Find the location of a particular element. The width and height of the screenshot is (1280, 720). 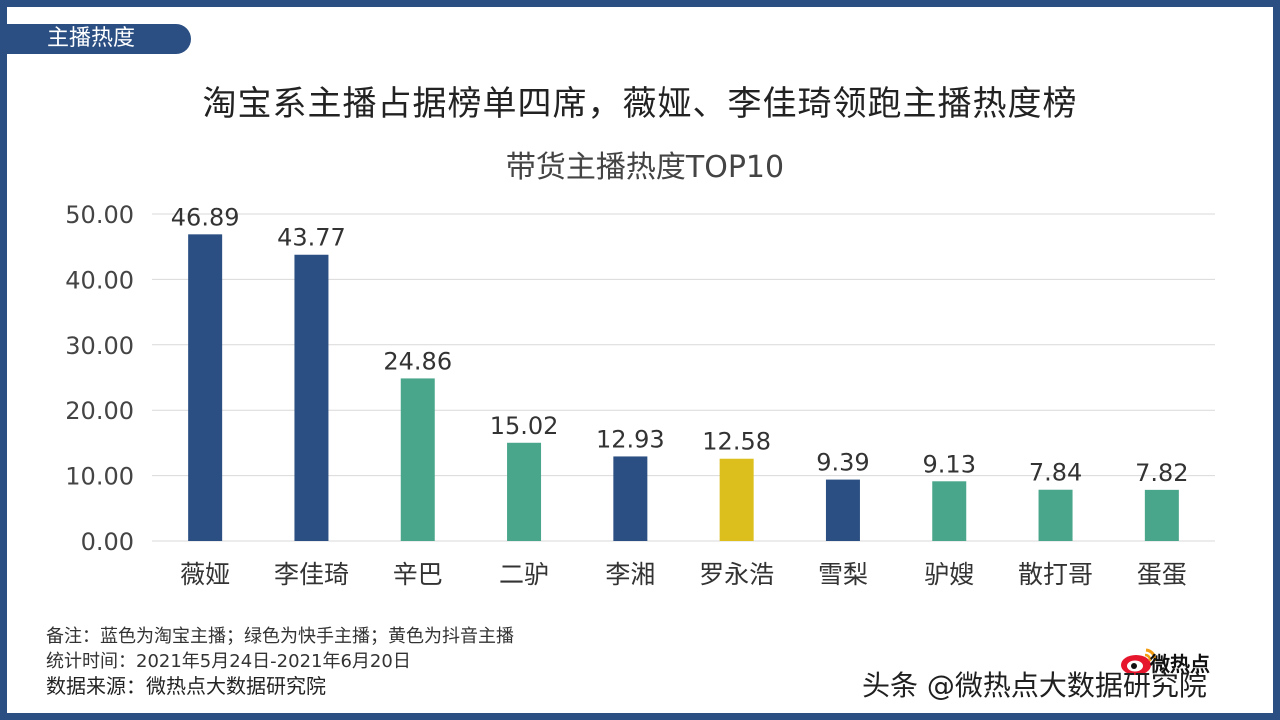

logo-text: 微热点 is located at coordinates (1180, 664).